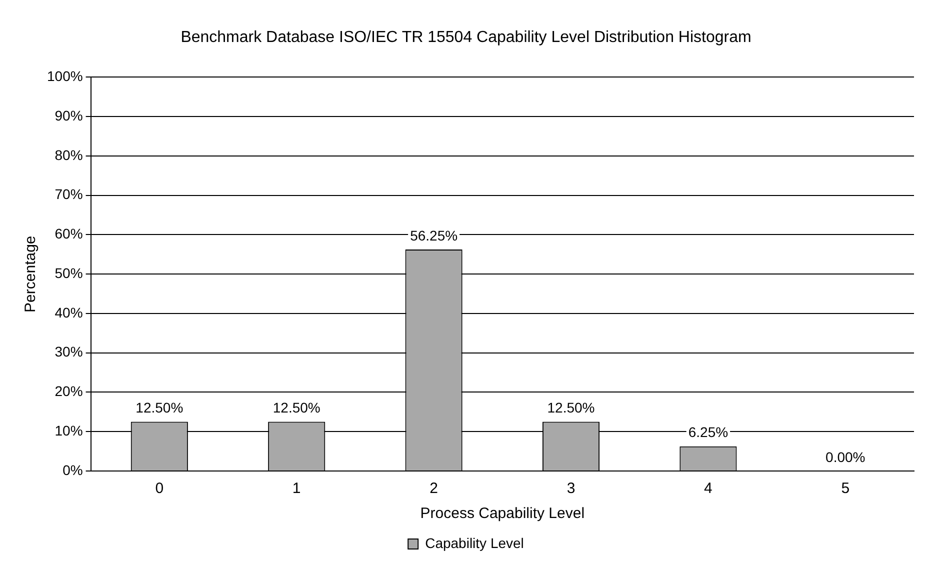 The width and height of the screenshot is (944, 581). What do you see at coordinates (68, 154) in the screenshot?
I see `y-tick-label: 80%` at bounding box center [68, 154].